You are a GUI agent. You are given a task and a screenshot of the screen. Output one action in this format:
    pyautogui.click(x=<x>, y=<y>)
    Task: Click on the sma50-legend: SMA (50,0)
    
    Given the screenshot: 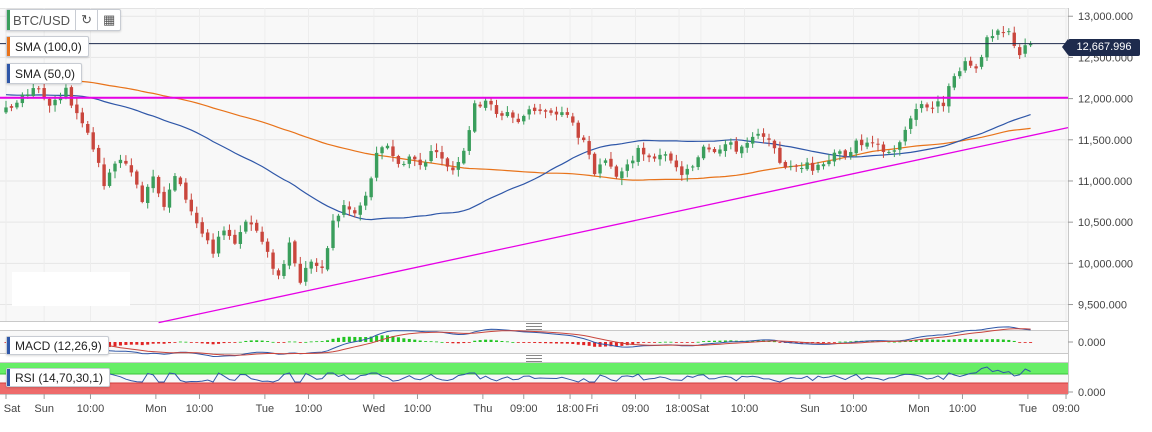 What is the action you would take?
    pyautogui.click(x=44, y=73)
    